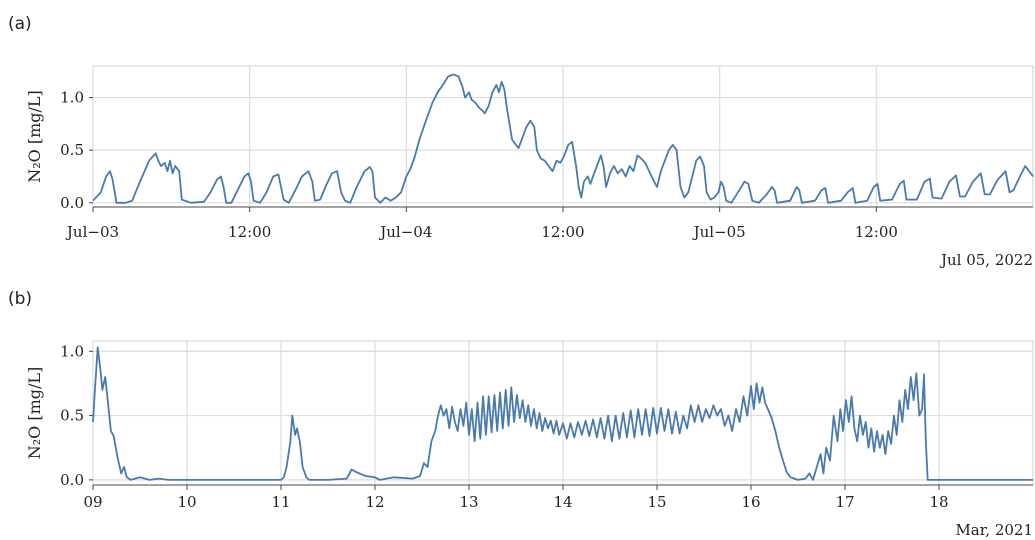  Describe the element at coordinates (20, 299) in the screenshot. I see `panel-label: (b)` at that location.